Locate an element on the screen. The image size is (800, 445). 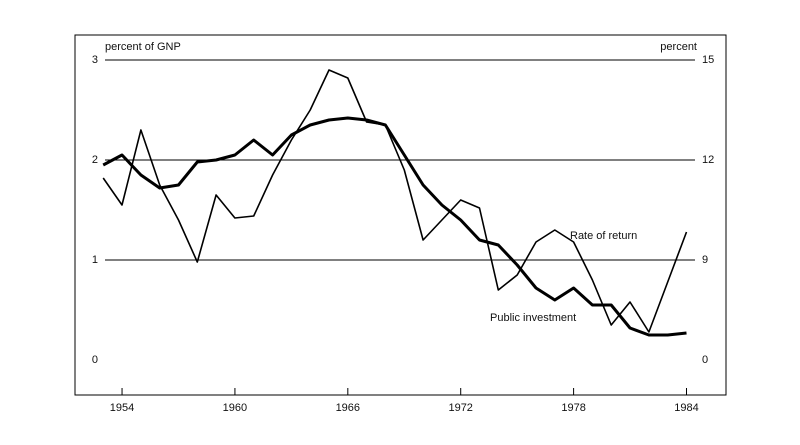
y-tick-label: 1 is located at coordinates (95, 260).